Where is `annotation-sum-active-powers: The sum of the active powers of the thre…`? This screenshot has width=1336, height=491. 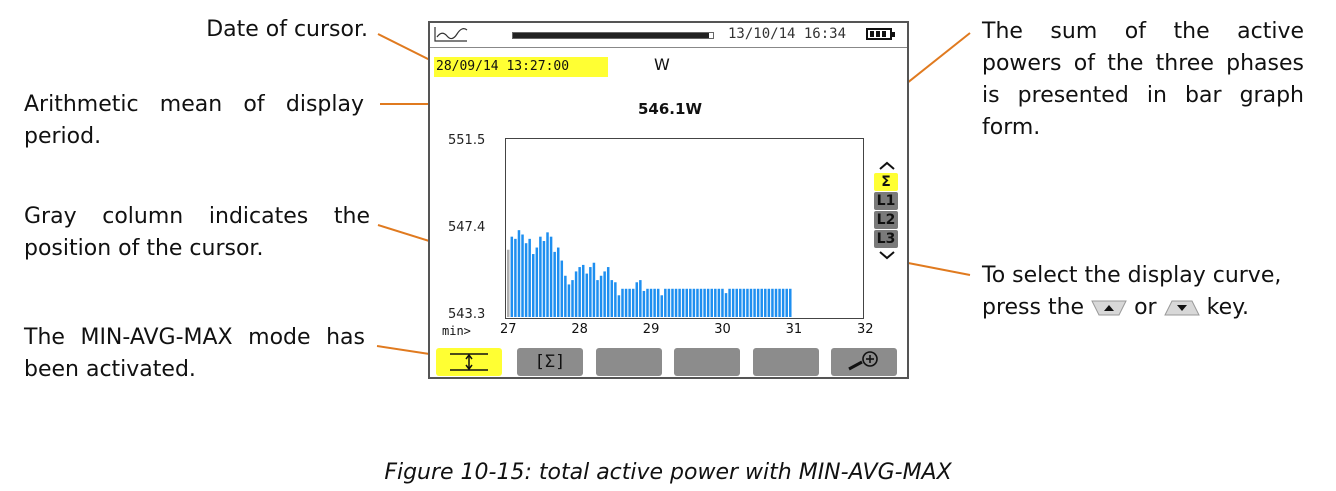
annotation-sum-active-powers: The sum of the active powers of the thre… is located at coordinates (1143, 79).